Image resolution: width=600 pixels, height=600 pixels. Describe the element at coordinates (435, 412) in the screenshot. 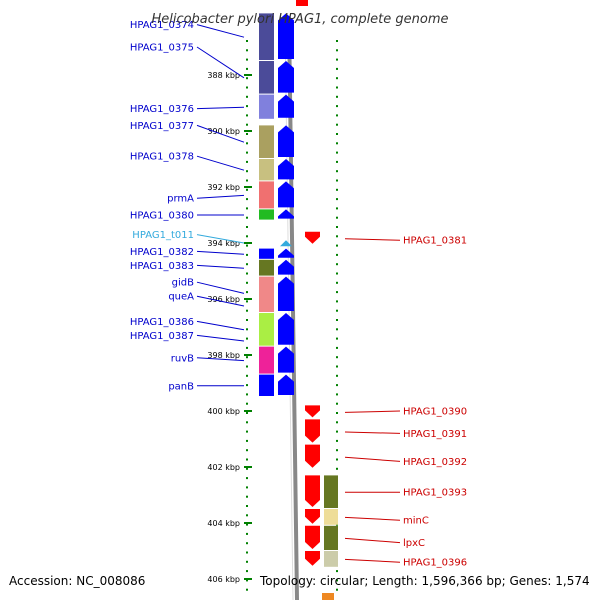

I see `gene-label: HPAG1_0390` at that location.